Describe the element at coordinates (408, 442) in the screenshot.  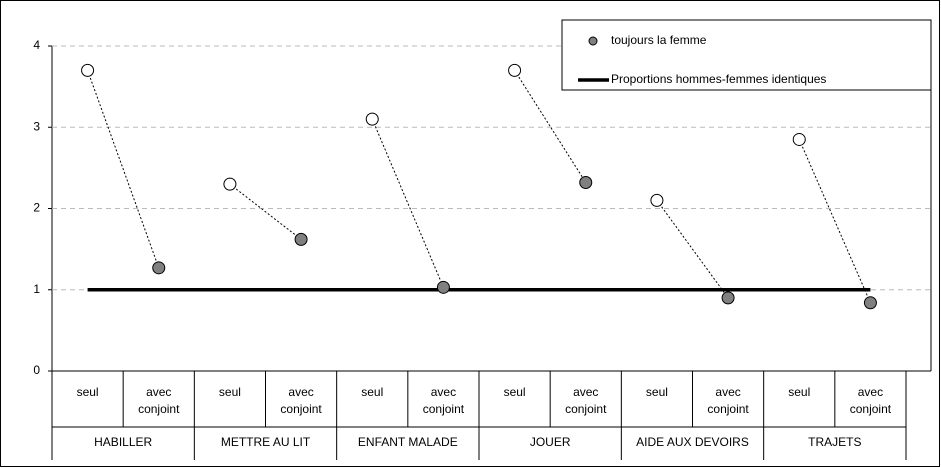
I see `group-label: ENFANT MALADE` at that location.